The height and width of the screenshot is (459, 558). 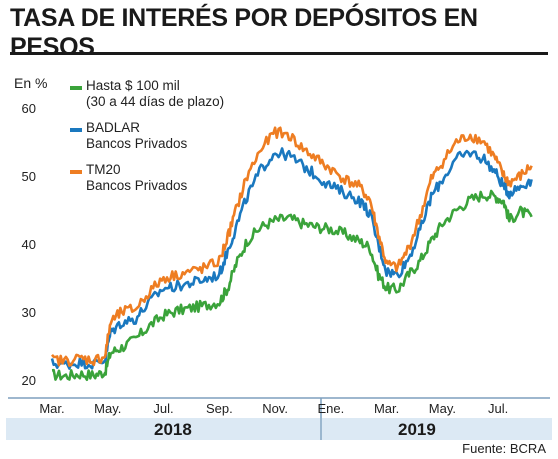 I want to click on x-tick-label-4: Nov., so click(x=275, y=408).